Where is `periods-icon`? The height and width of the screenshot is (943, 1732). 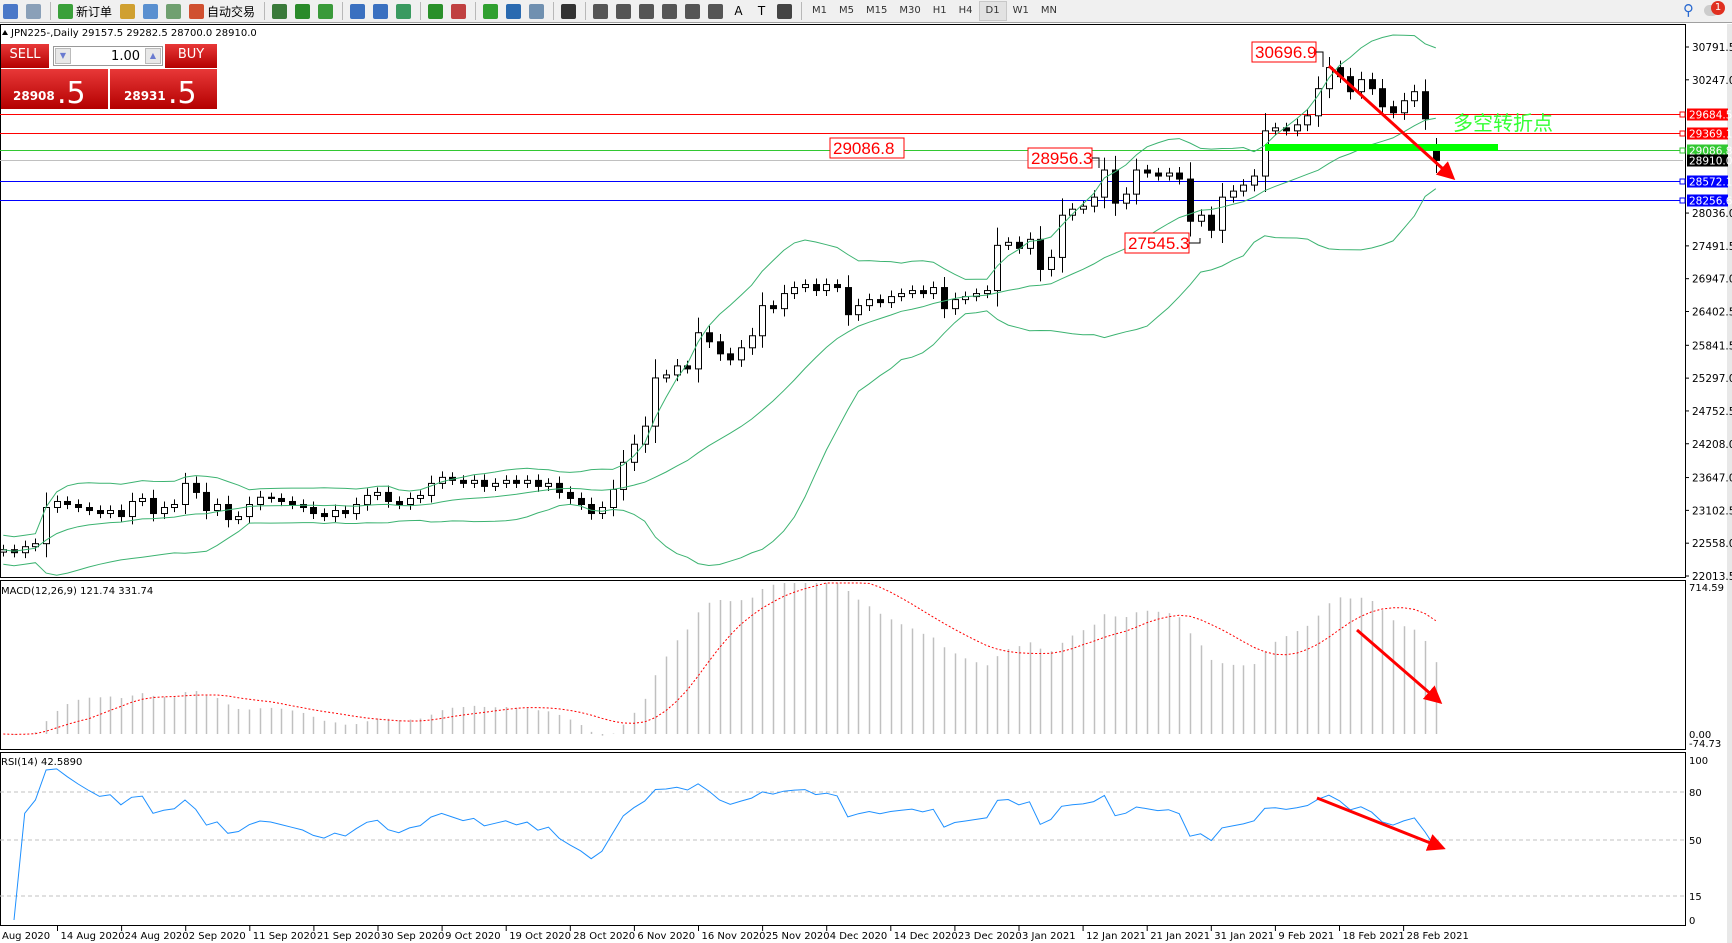 periods-icon is located at coordinates (514, 11).